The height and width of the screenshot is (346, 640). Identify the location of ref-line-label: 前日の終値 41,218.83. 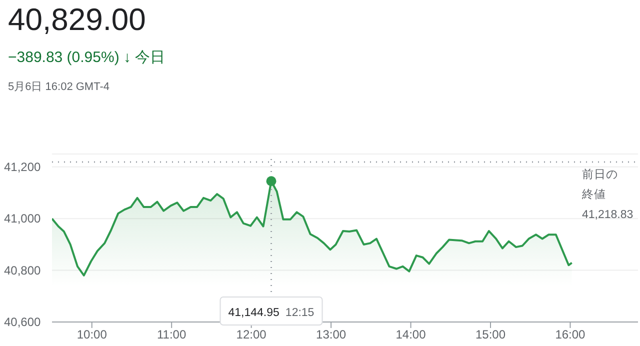
(607, 195).